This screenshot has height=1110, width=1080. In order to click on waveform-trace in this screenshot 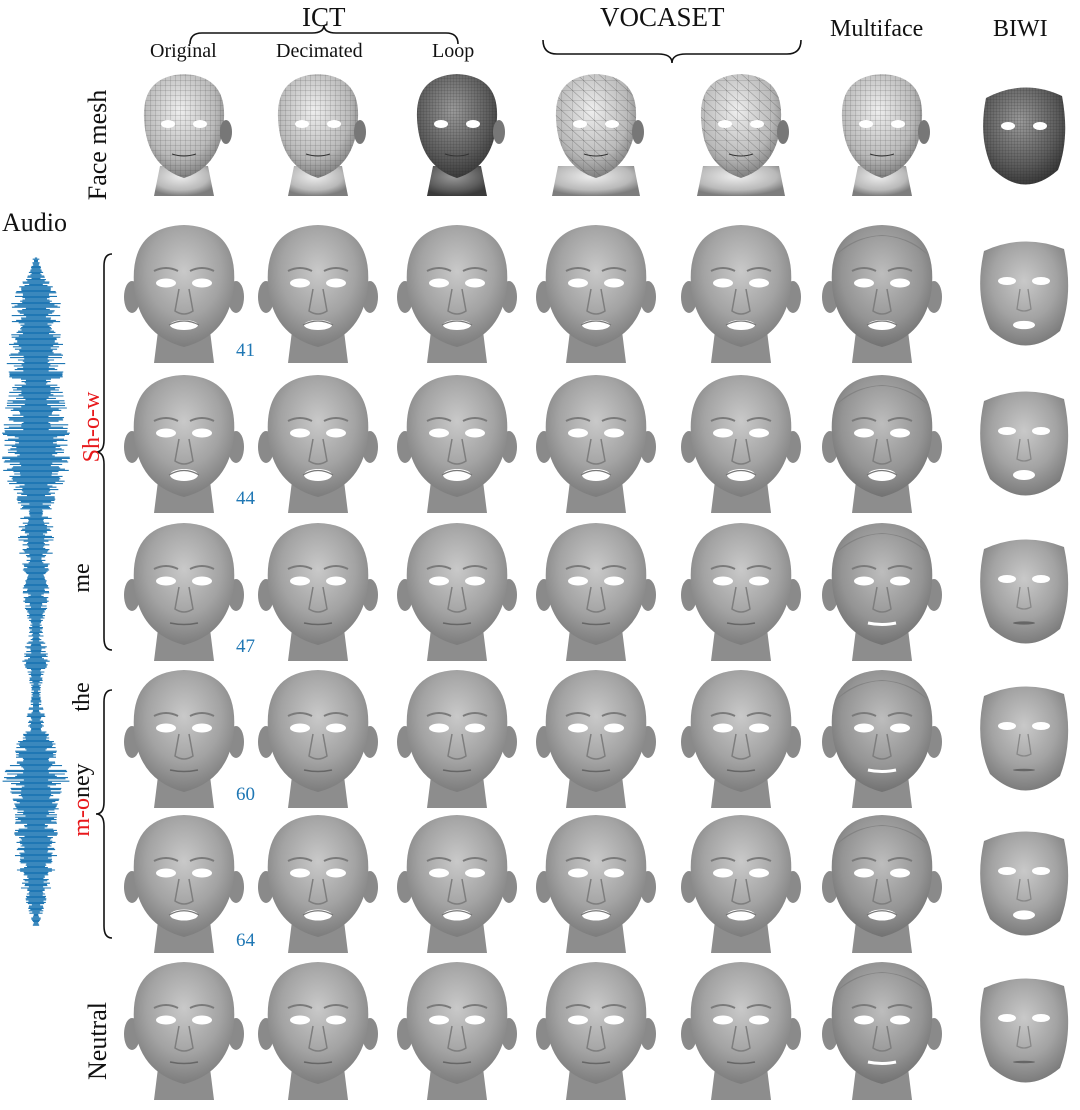, I will do `click(36, 591)`.